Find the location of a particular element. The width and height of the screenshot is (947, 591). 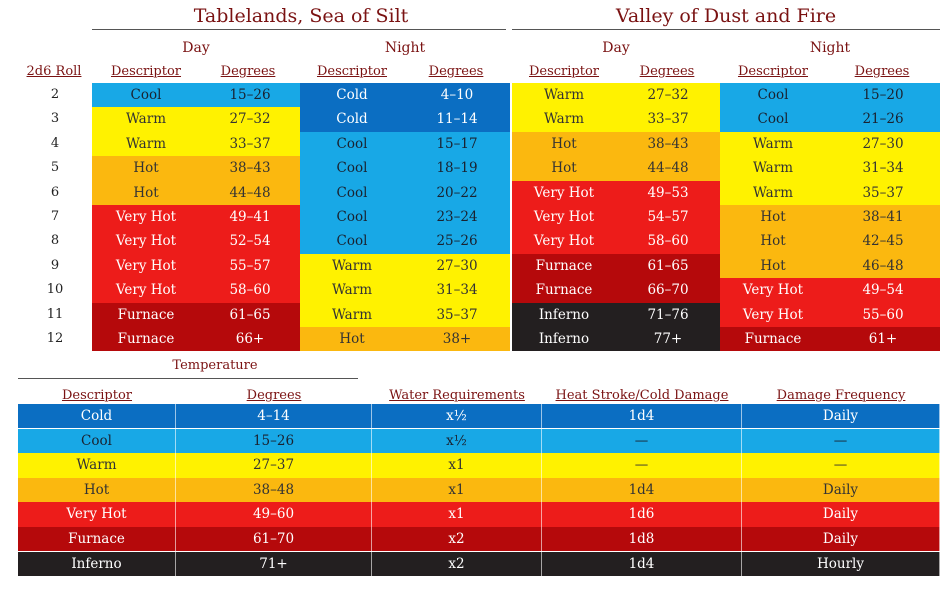

roll-number: 3 is located at coordinates (55, 119).